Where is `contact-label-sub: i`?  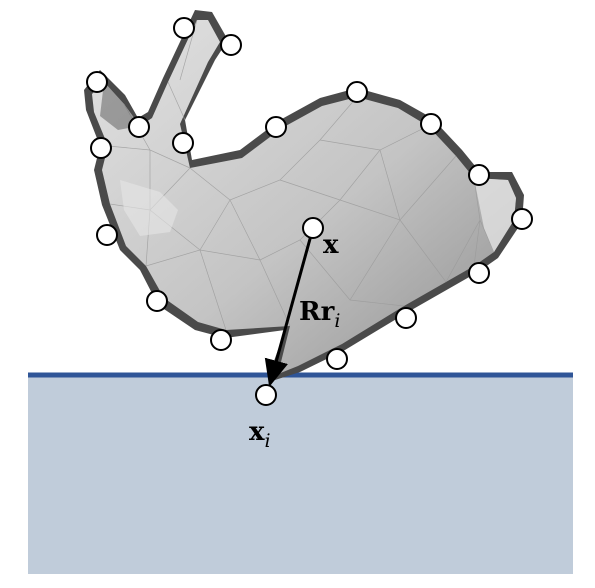
contact-label-sub: i is located at coordinates (268, 441).